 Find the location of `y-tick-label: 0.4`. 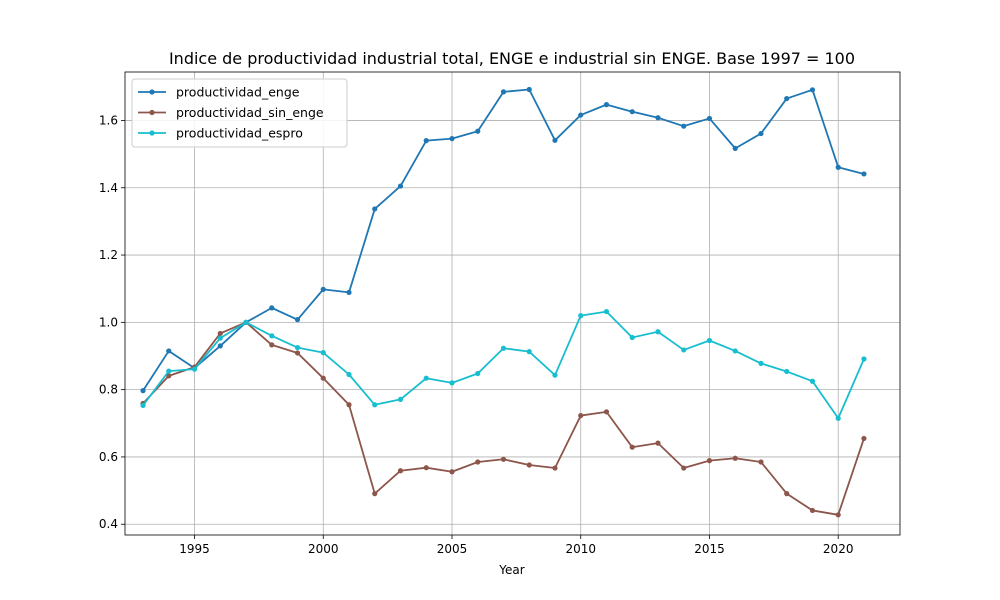

y-tick-label: 0.4 is located at coordinates (108, 524).